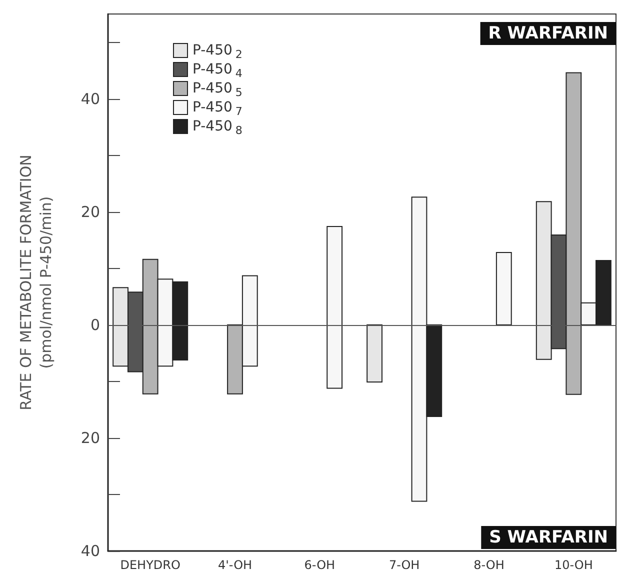 The width and height of the screenshot is (626, 581). Describe the element at coordinates (150, 565) in the screenshot. I see `x-tick-label: DEHYDRO` at that location.